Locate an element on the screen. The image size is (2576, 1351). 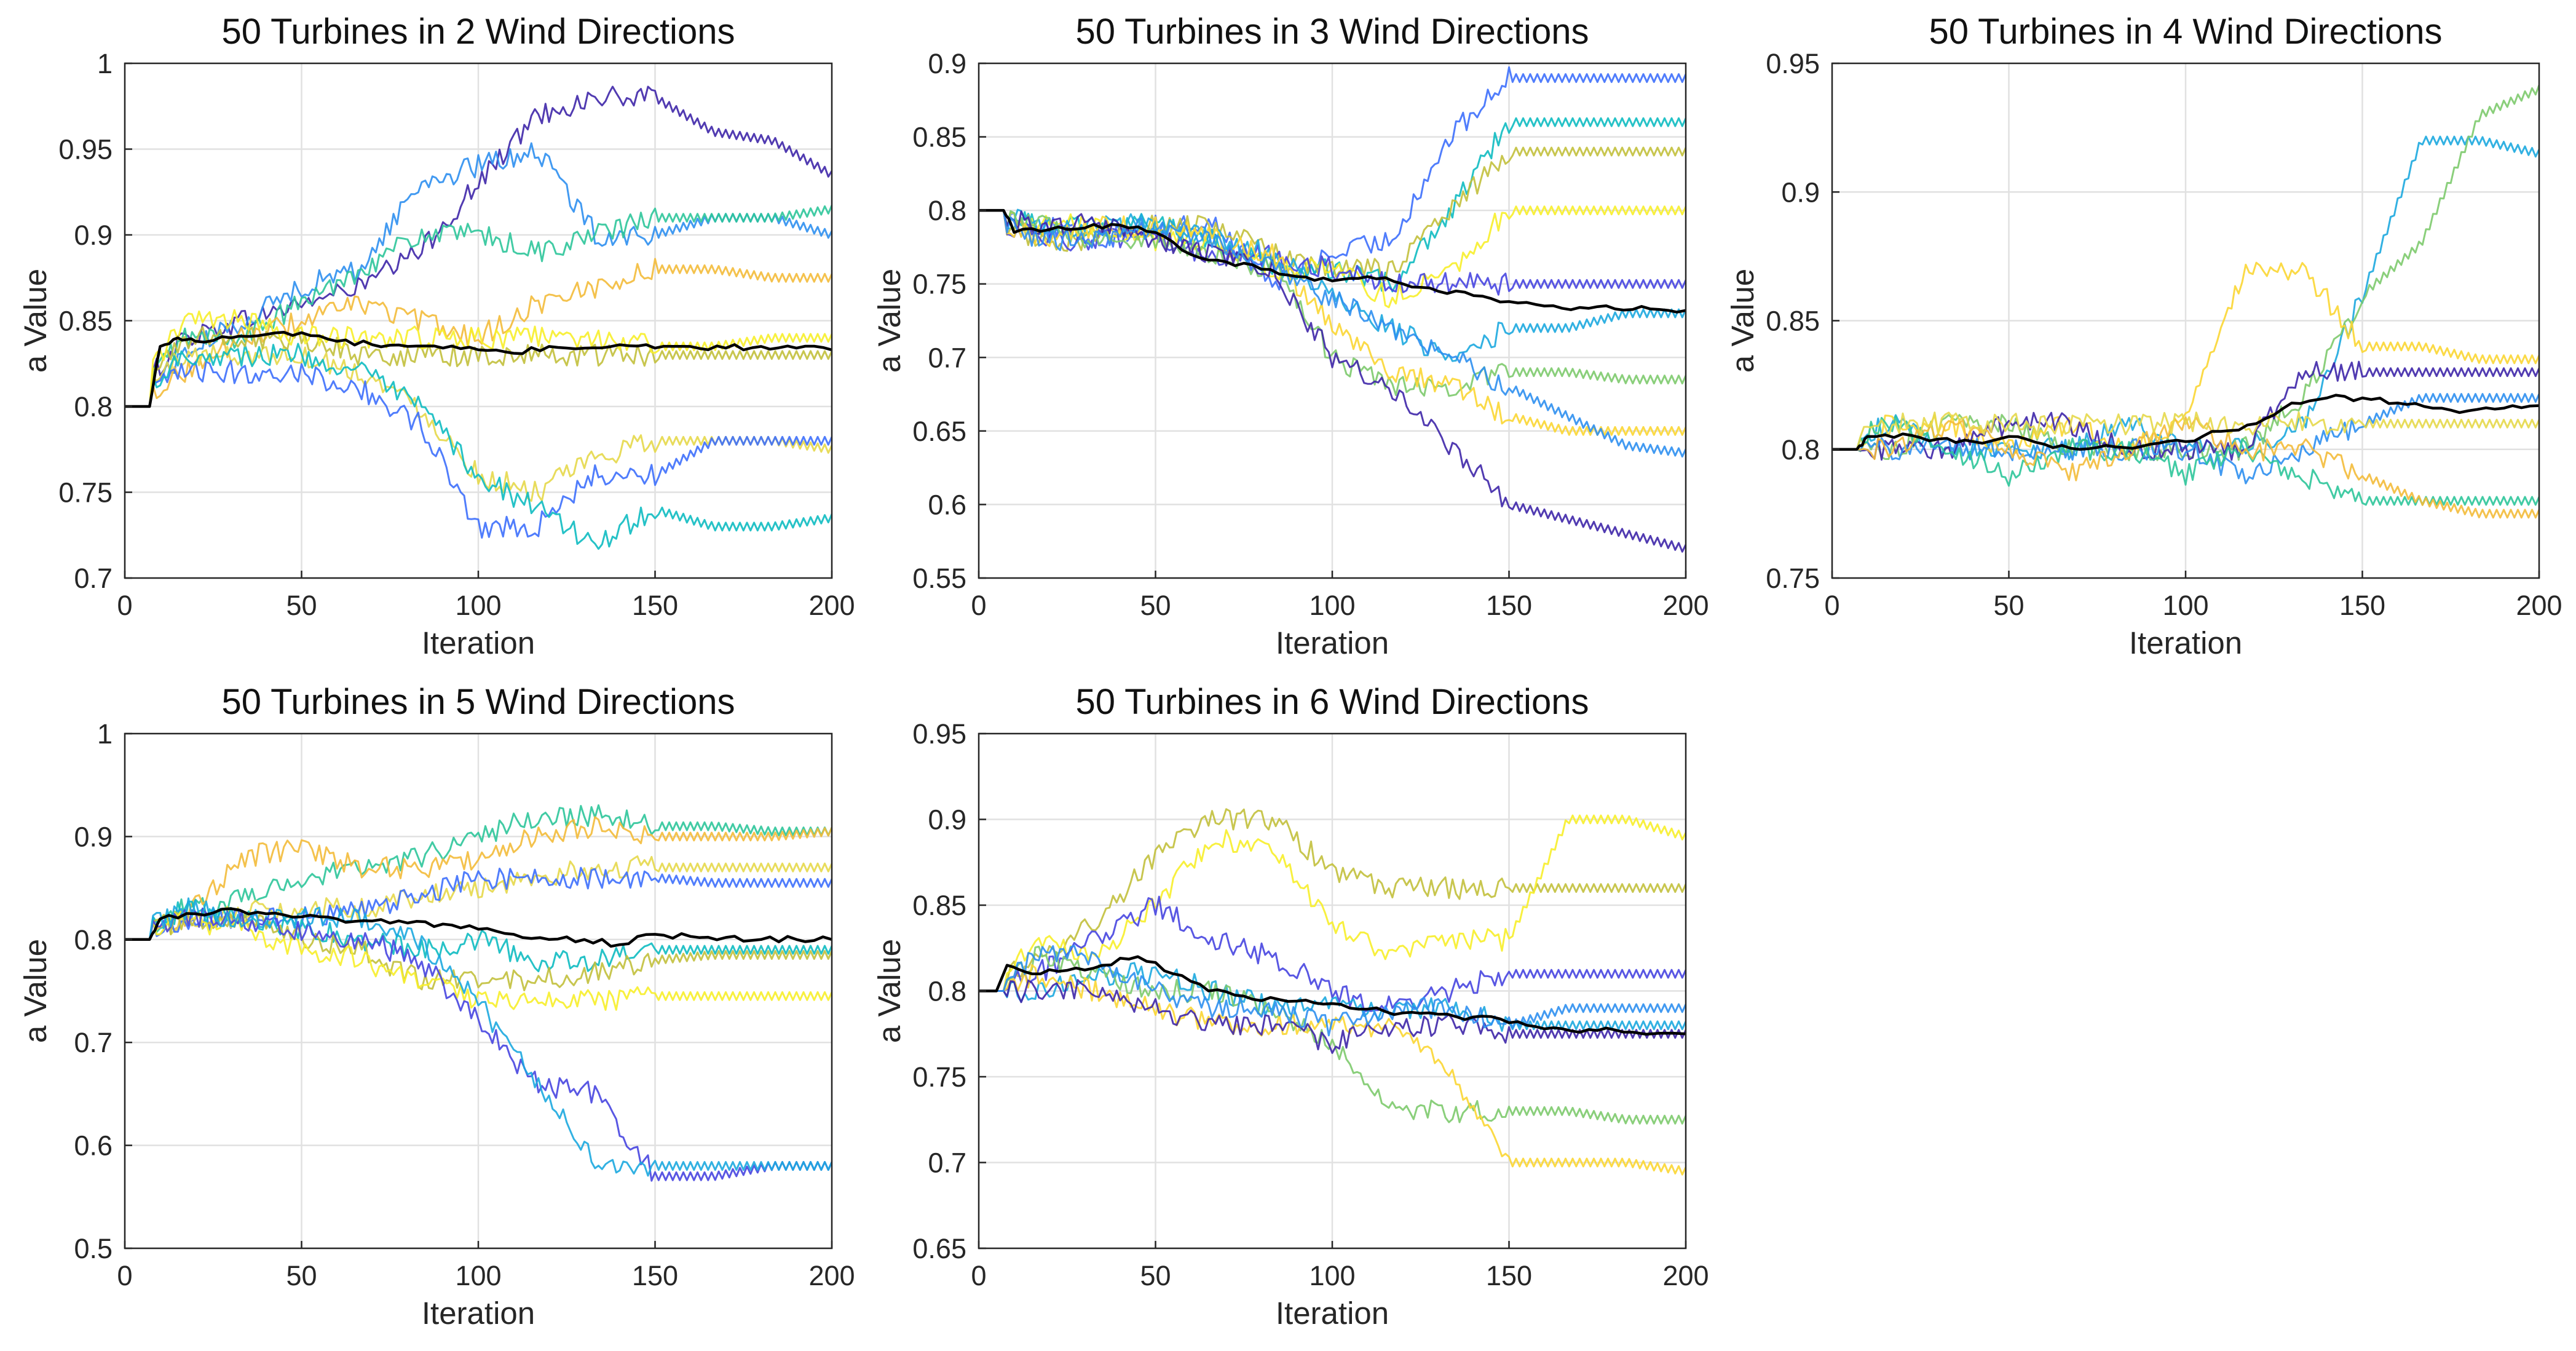
x-tick-label: 150 is located at coordinates (1509, 605).